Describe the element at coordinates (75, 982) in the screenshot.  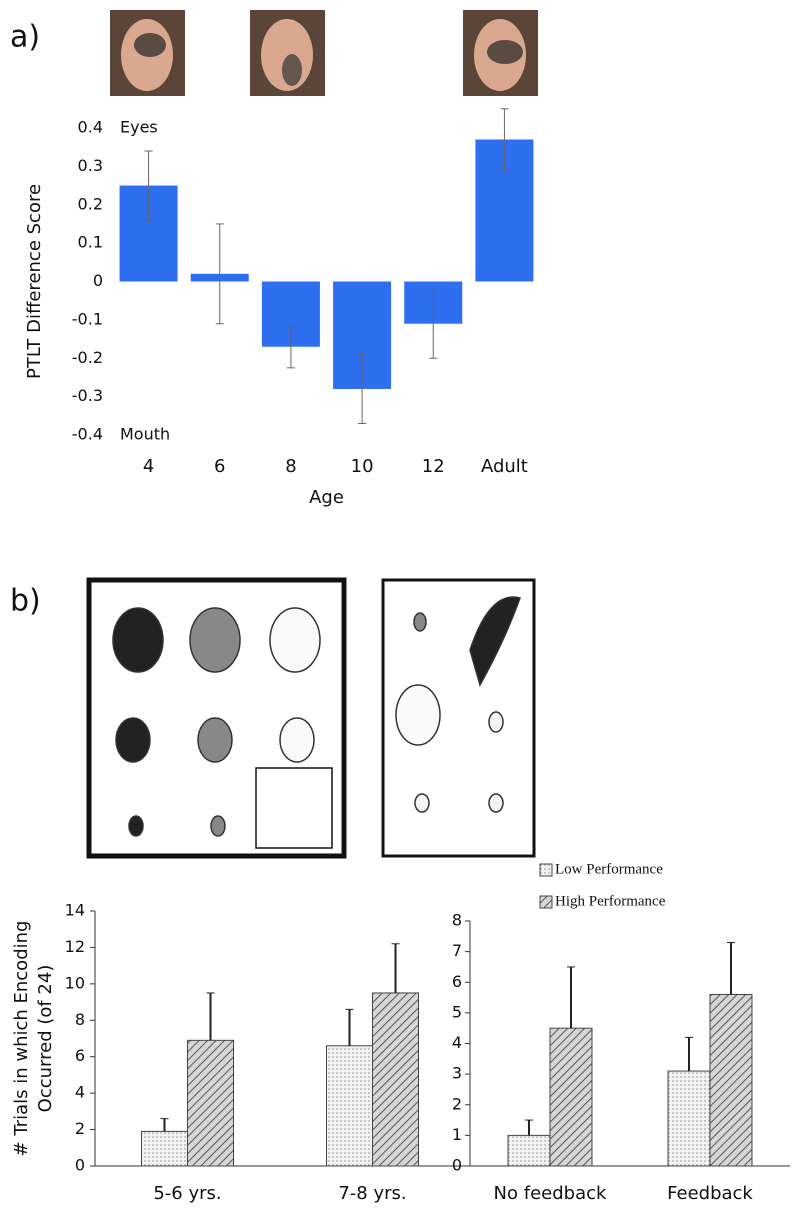
I see `y-tick-label: 10` at that location.